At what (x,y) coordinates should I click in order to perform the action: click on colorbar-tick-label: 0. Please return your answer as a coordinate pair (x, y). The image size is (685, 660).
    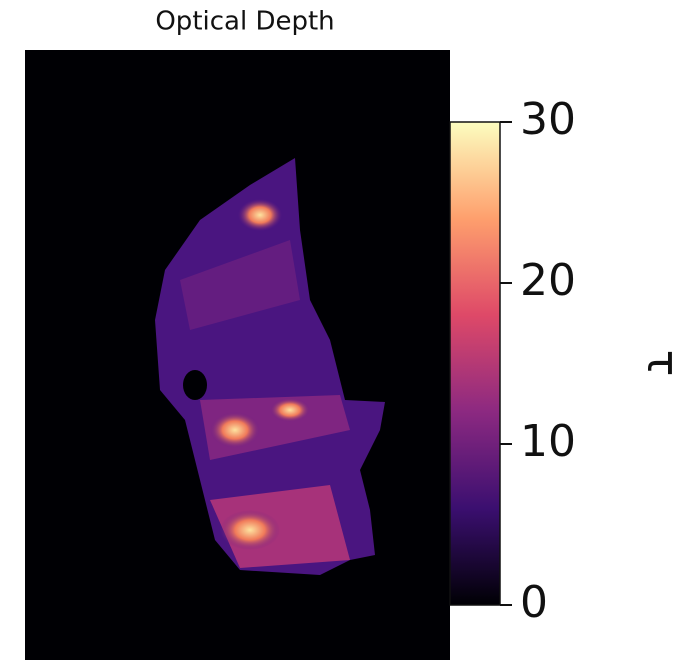
    Looking at the image, I should click on (534, 602).